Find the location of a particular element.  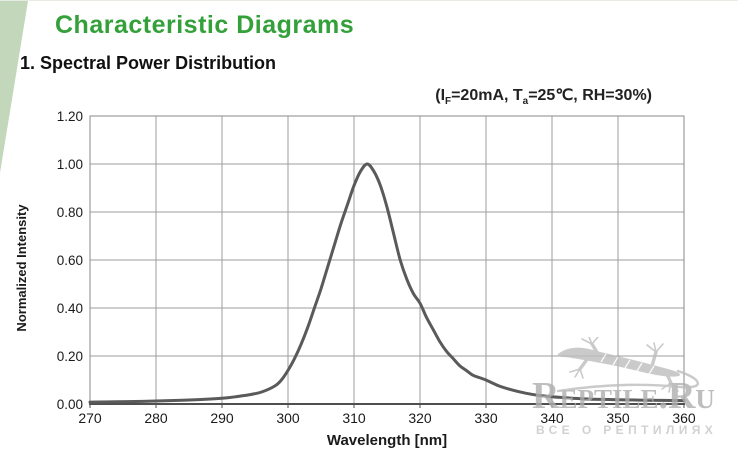

x-tick-label: 300 is located at coordinates (288, 418).